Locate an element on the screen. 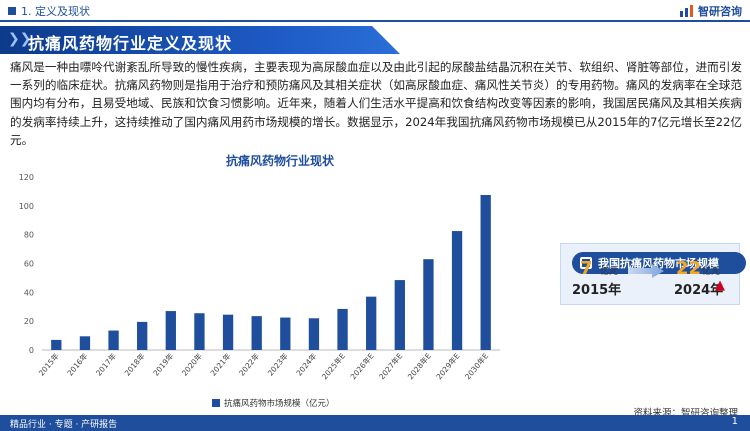 Image resolution: width=750 pixels, height=431 pixels. top-header: 1. 定义及现状 智研咨询 is located at coordinates (375, 11).